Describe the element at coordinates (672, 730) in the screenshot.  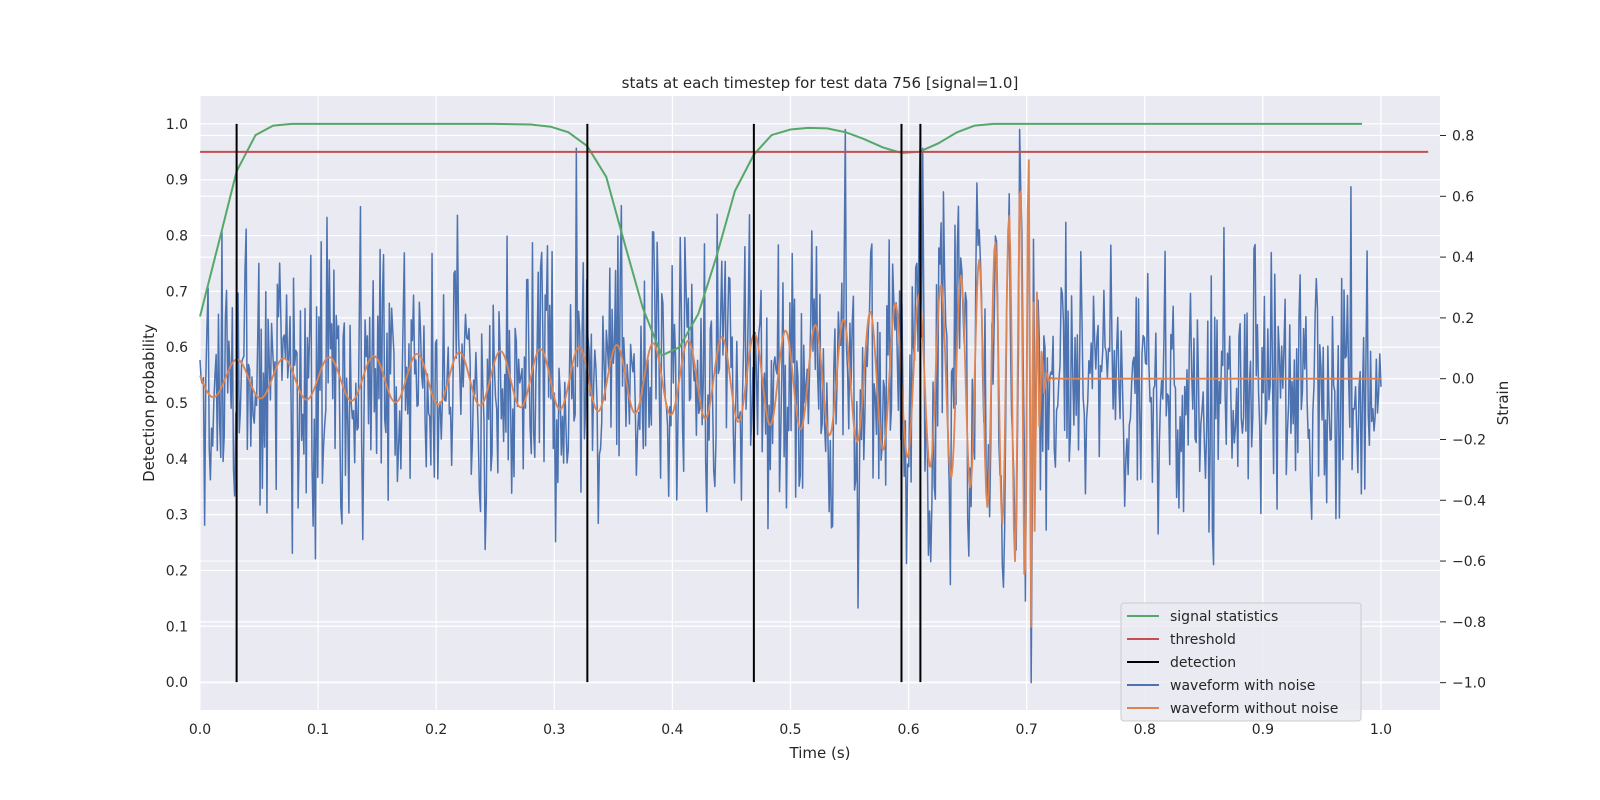
I see `x-tick-label: 0.4` at that location.